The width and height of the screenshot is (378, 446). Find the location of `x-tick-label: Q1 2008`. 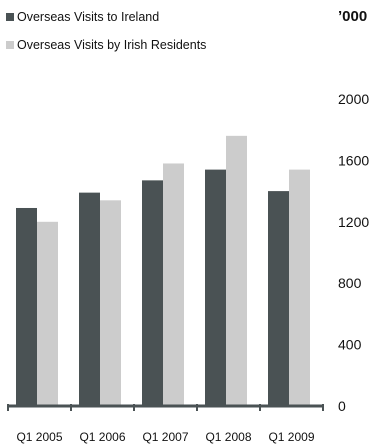

x-tick-label: Q1 2008 is located at coordinates (228, 437).